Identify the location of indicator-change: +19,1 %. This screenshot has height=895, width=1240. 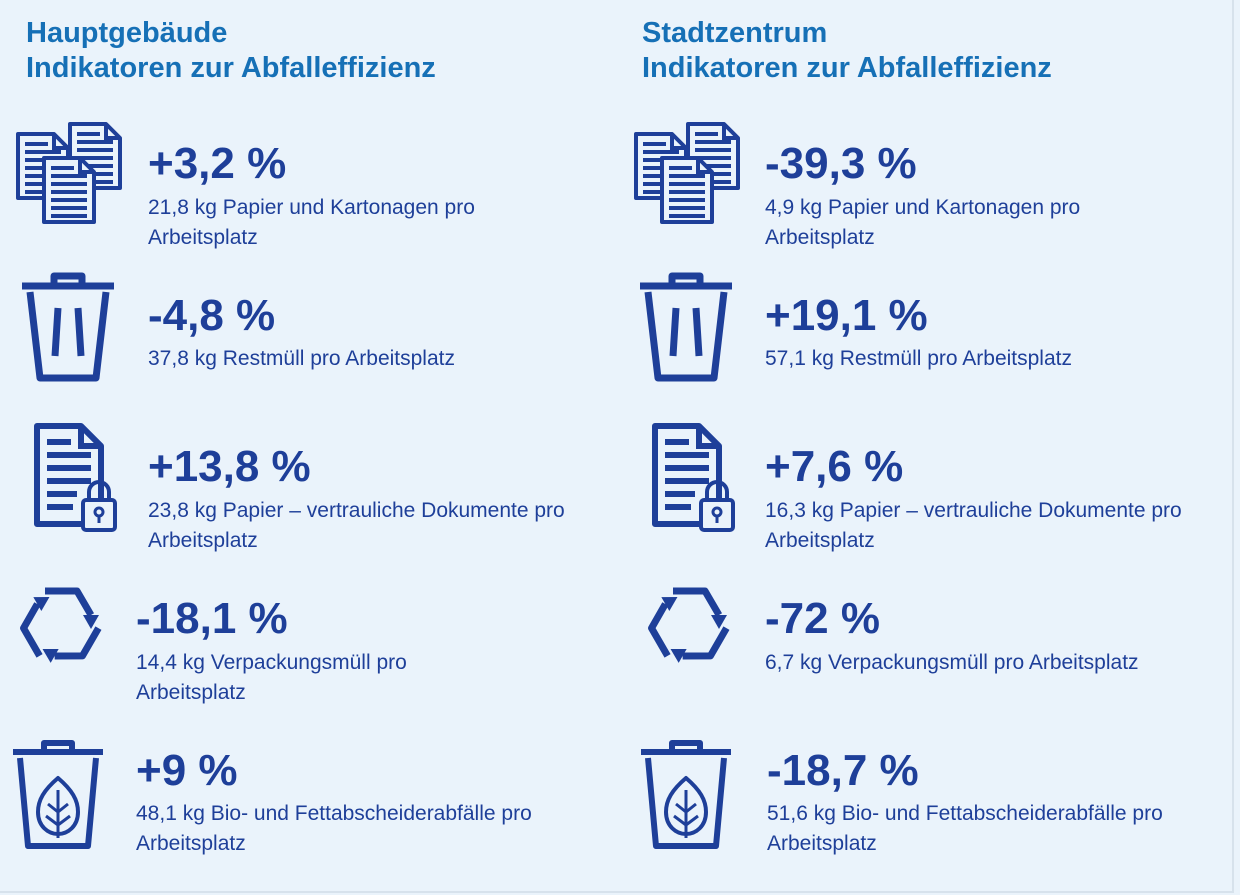
(846, 315).